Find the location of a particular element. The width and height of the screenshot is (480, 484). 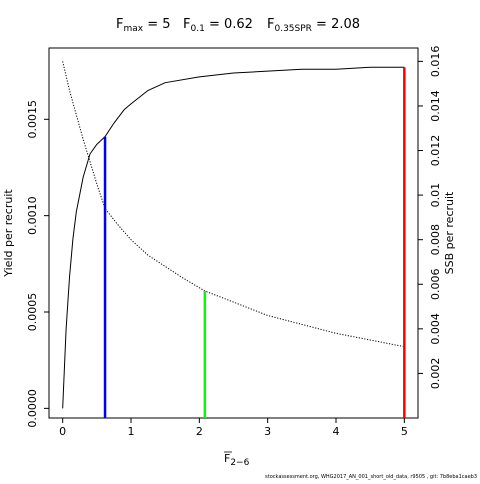

x-axis-title: F2−6 is located at coordinates (237, 460).